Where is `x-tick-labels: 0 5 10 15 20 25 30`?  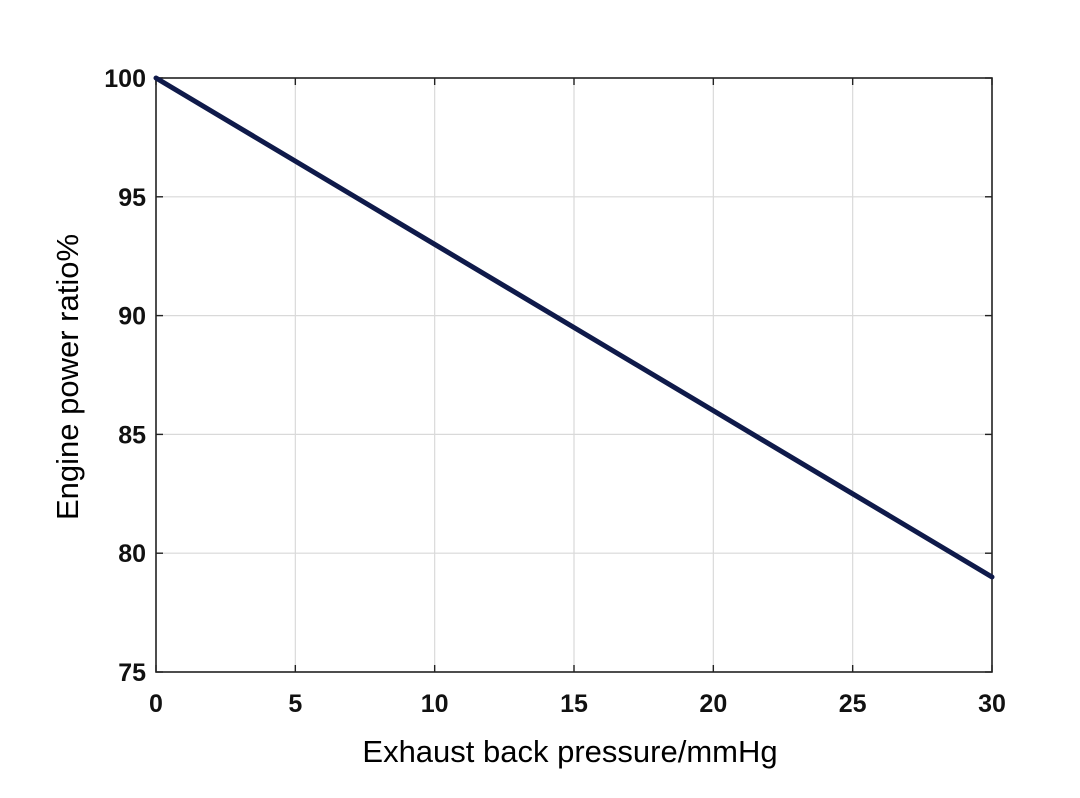
x-tick-labels: 0 5 10 15 20 25 30 is located at coordinates (577, 704).